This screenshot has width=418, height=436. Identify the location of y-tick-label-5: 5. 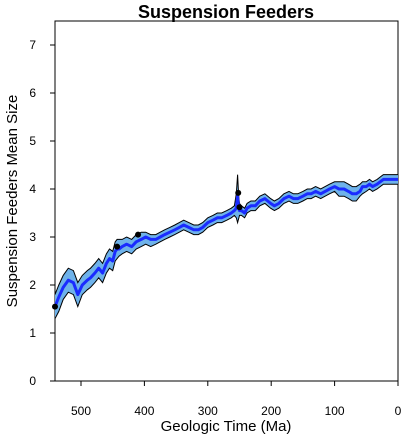
(32, 141).